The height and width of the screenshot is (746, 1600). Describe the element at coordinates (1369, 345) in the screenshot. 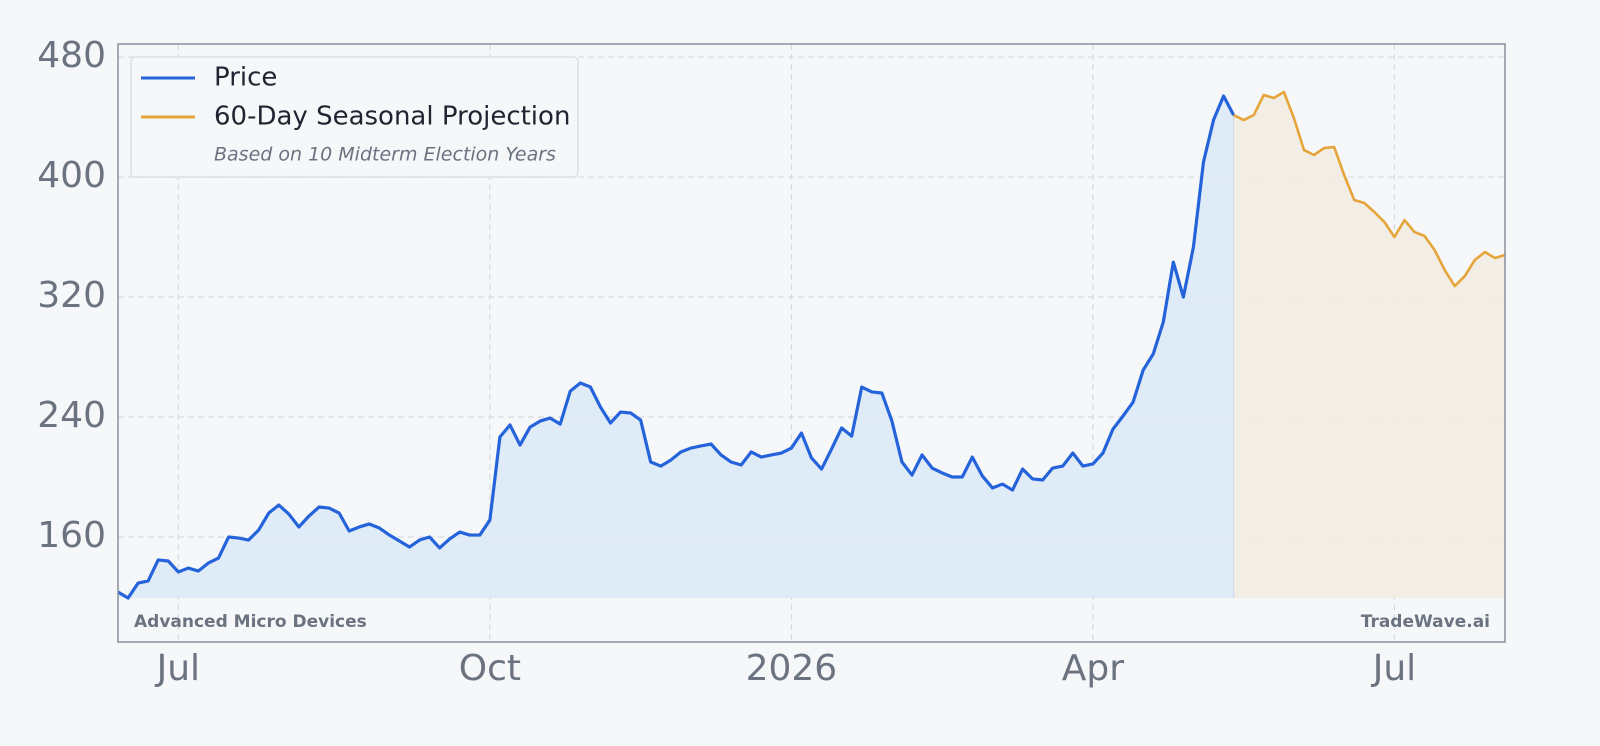

I see `area-fill` at that location.